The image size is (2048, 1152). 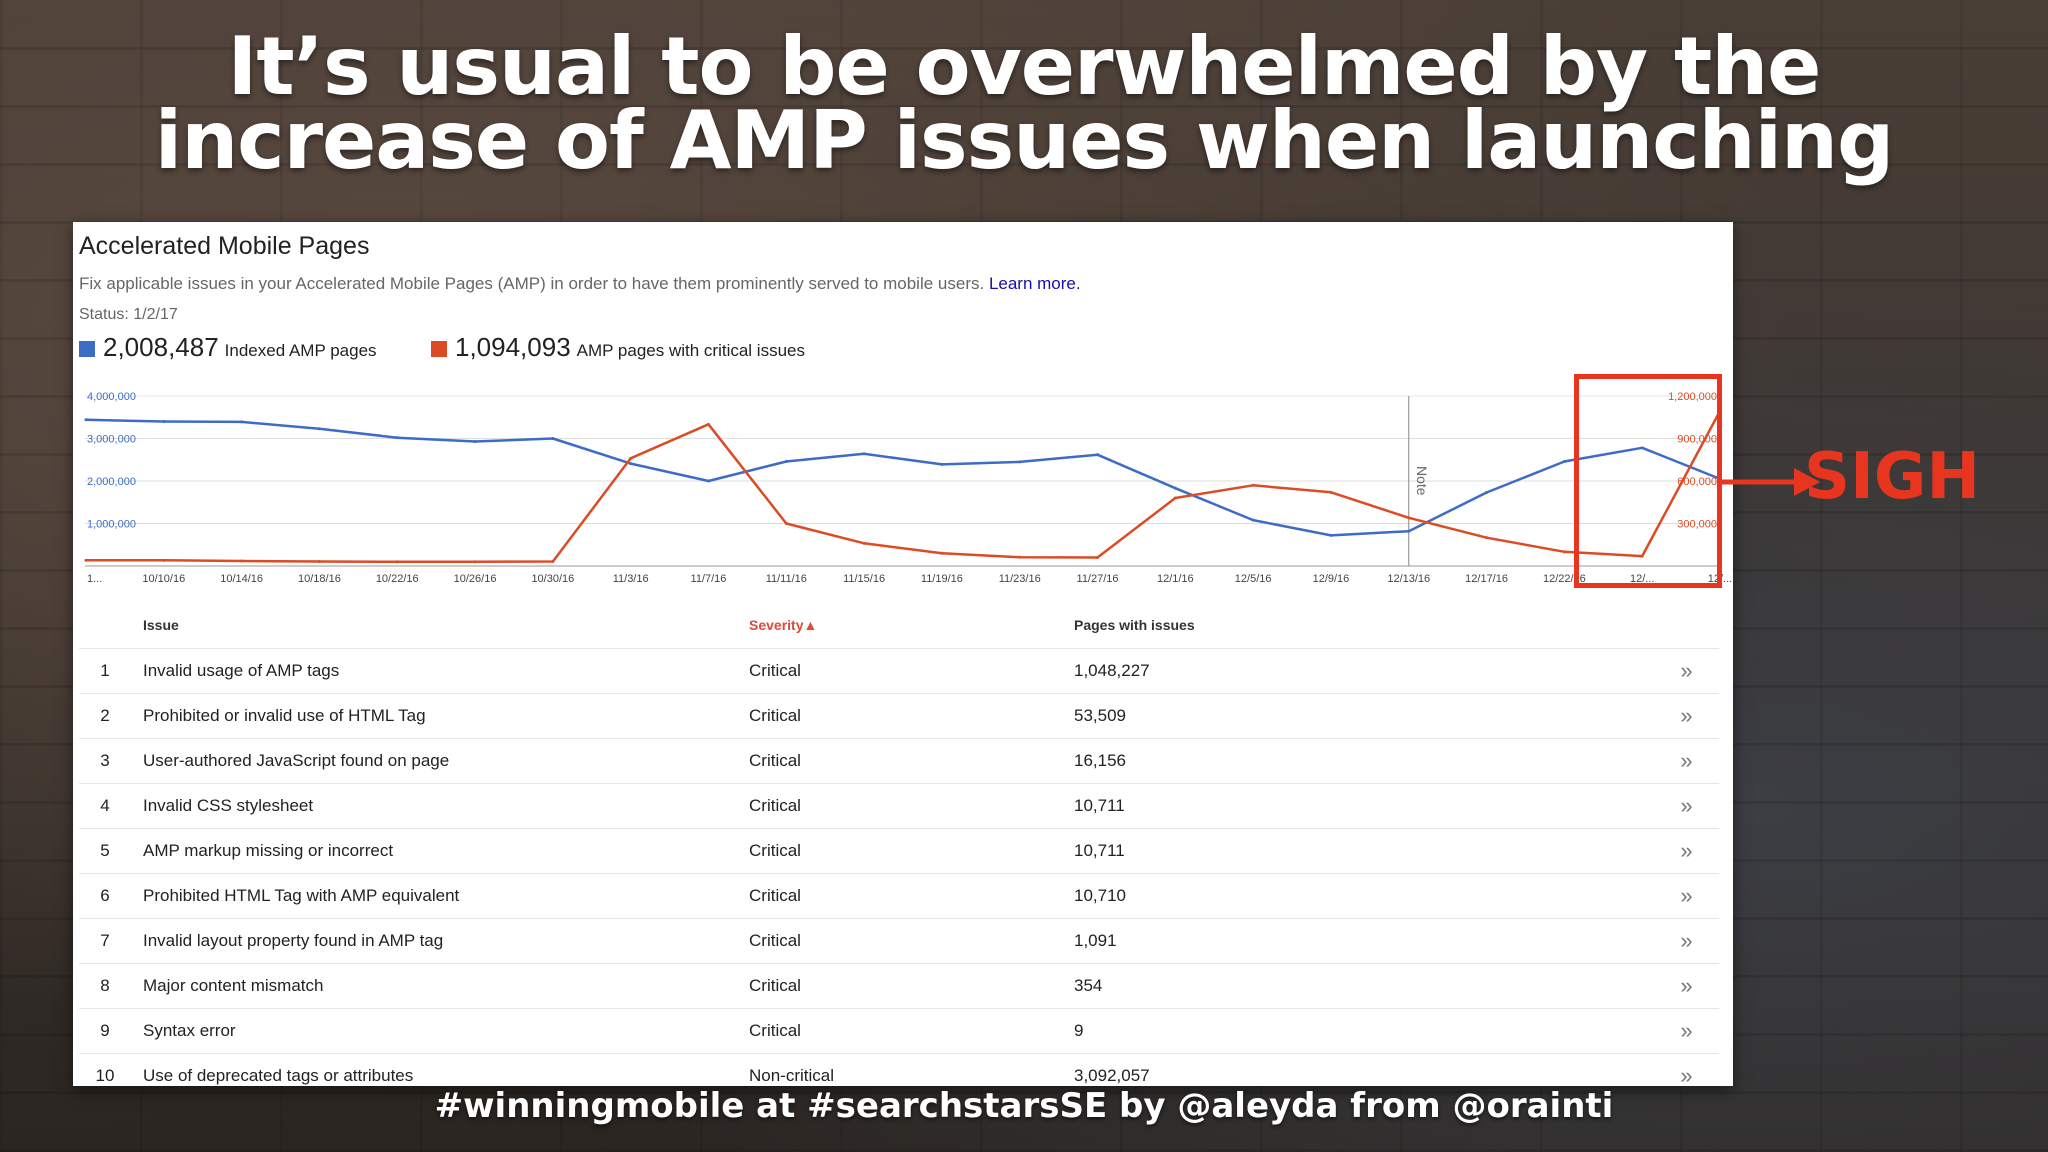 I want to click on legend-swatch-red, so click(x=438, y=349).